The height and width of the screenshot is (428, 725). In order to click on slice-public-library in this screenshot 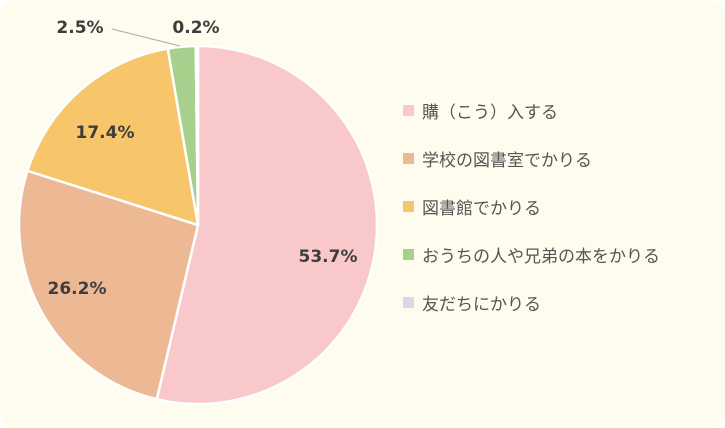, I will do `click(113, 137)`.